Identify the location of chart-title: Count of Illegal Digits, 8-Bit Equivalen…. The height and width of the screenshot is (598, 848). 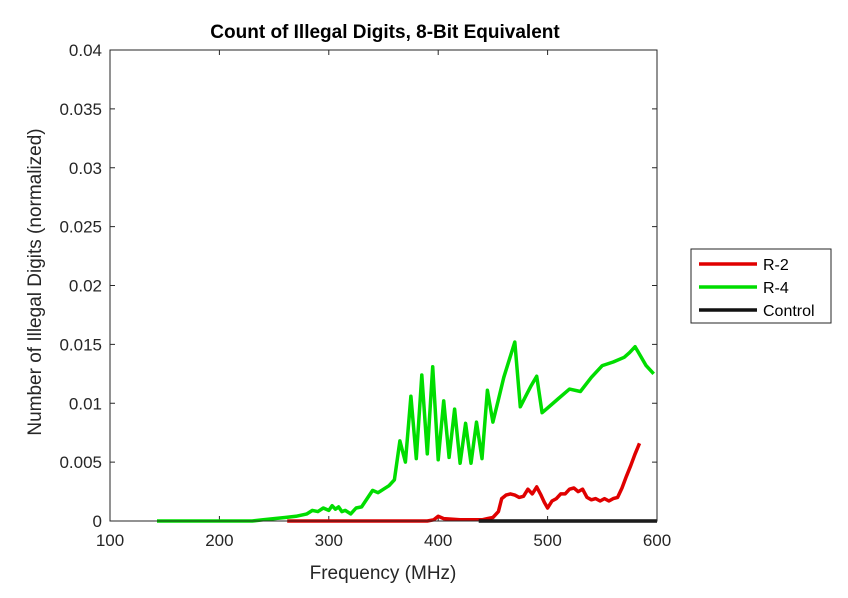
(385, 32).